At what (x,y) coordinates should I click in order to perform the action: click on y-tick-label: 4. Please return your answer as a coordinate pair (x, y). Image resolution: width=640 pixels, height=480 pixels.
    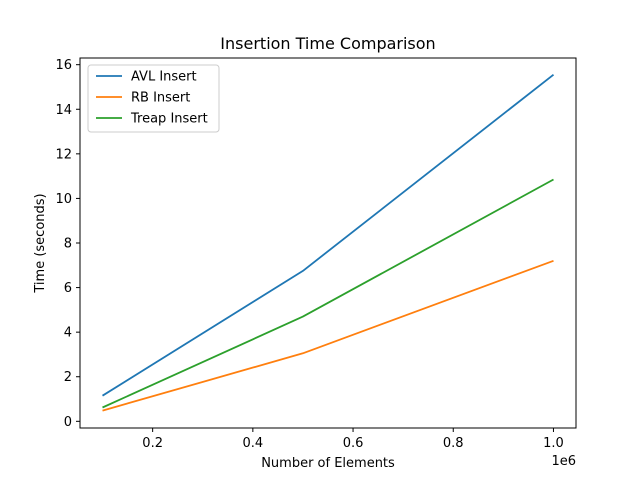
    Looking at the image, I should click on (68, 333).